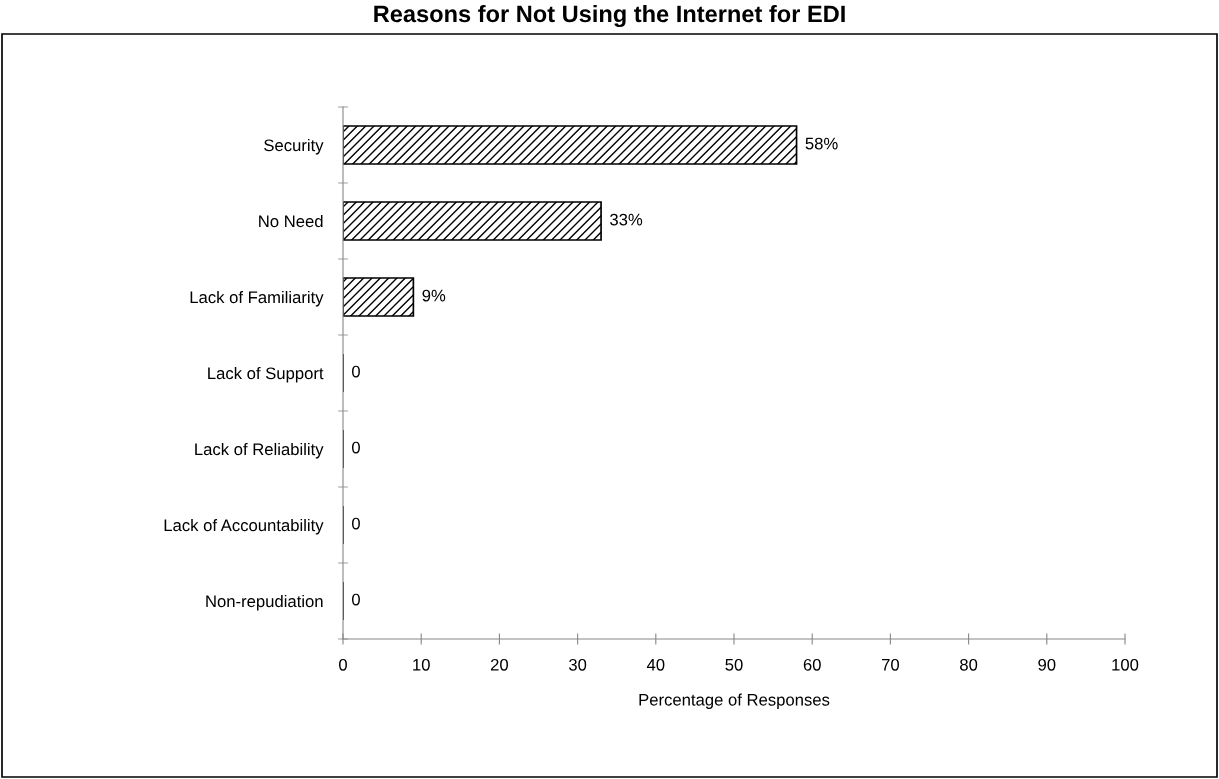  Describe the element at coordinates (244, 526) in the screenshot. I see `y-tick-label: Lack of Accountability` at that location.